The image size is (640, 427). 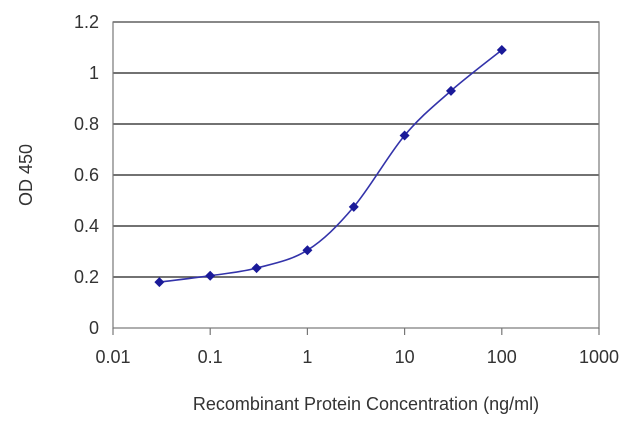 What do you see at coordinates (86, 226) in the screenshot?
I see `y-tick-label: 0.4` at bounding box center [86, 226].